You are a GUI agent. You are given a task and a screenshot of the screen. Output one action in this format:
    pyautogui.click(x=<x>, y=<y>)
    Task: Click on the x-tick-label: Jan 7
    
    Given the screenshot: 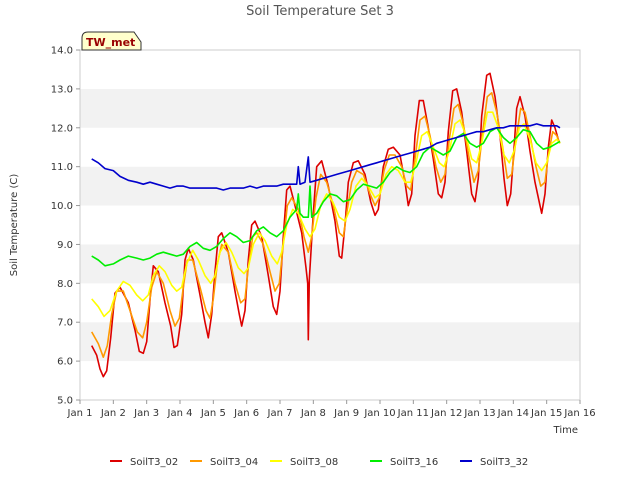 What is the action you would take?
    pyautogui.click(x=280, y=413)
    